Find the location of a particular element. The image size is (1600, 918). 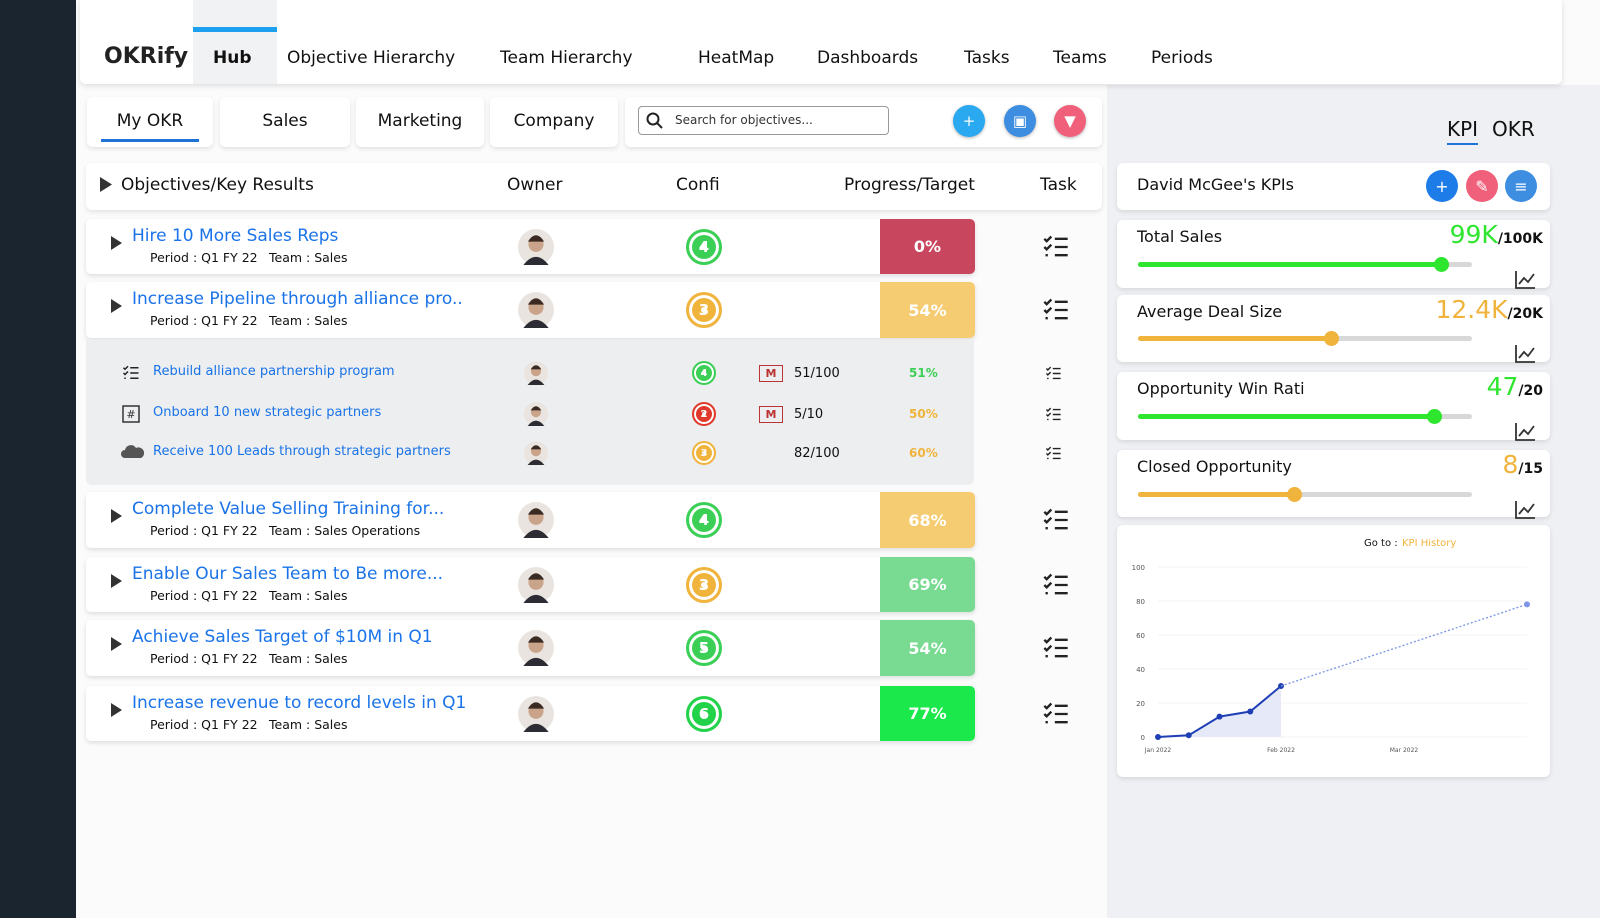

tab-label: Marketing is located at coordinates (420, 121).